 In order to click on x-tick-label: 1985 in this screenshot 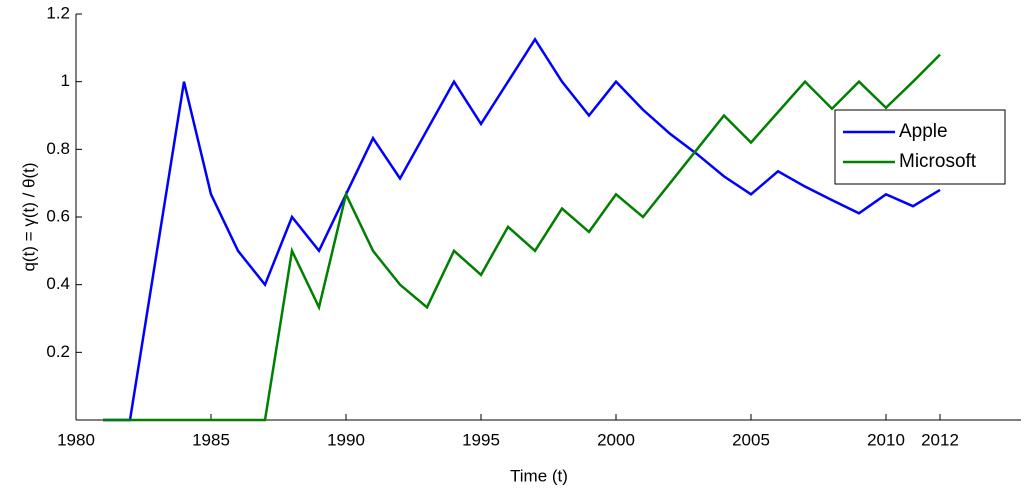, I will do `click(211, 439)`.